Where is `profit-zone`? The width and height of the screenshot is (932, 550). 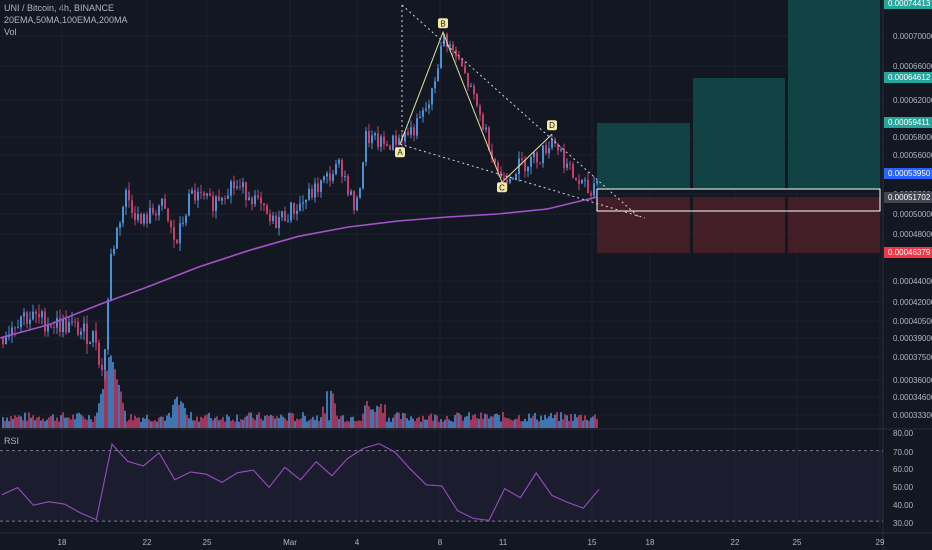
profit-zone is located at coordinates (643, 156).